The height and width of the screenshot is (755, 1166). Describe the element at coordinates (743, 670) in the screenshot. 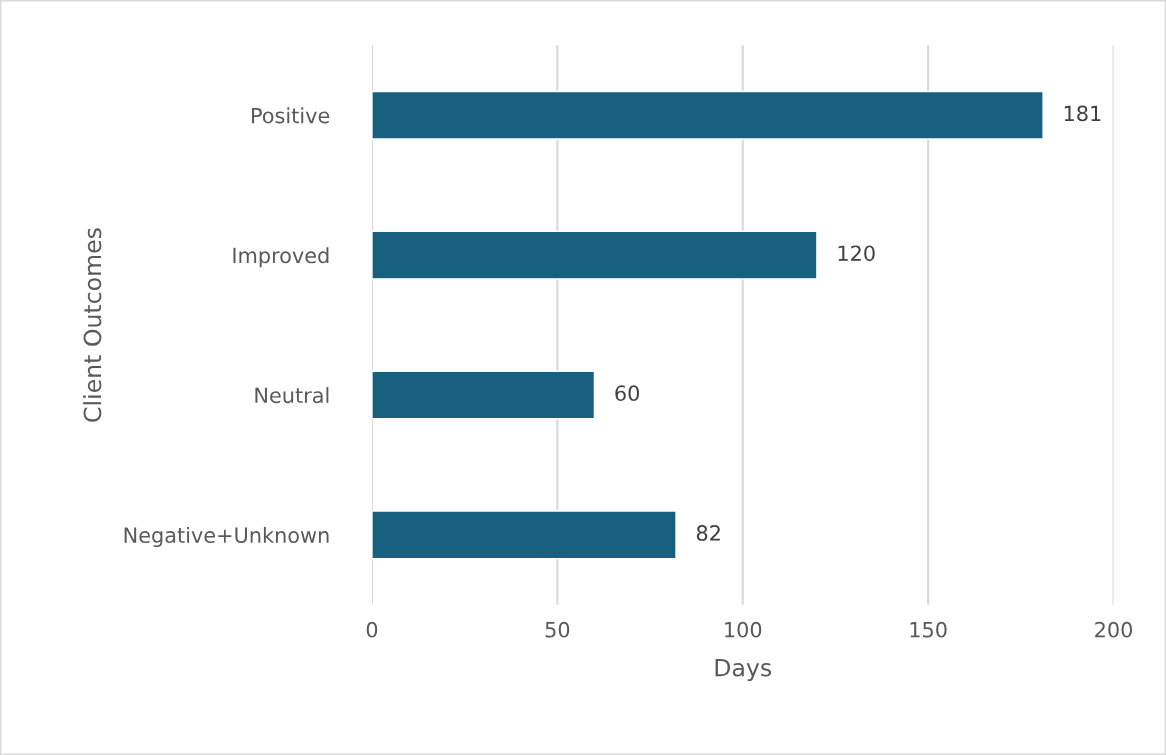

I see `x-axis-title: Days` at that location.